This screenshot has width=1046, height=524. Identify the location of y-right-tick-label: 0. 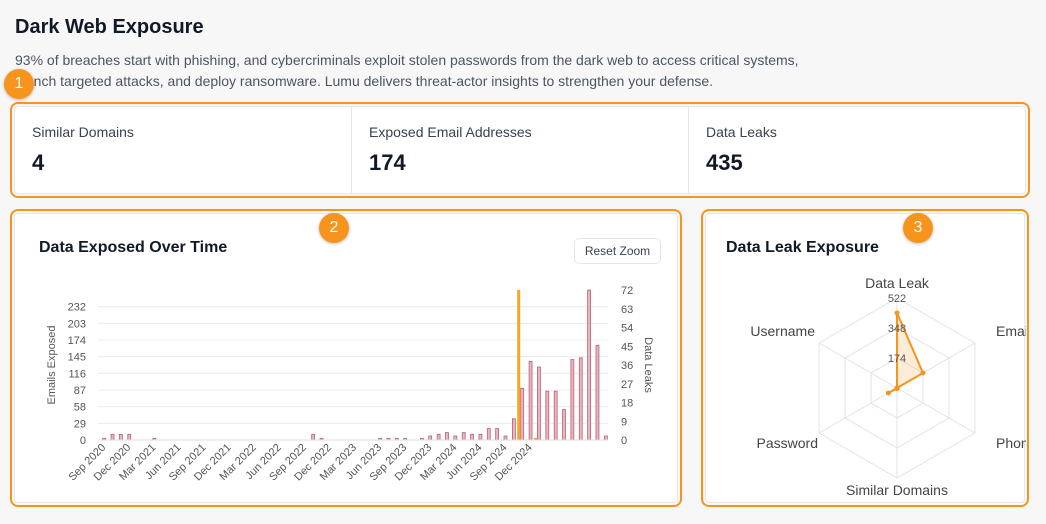
(624, 441).